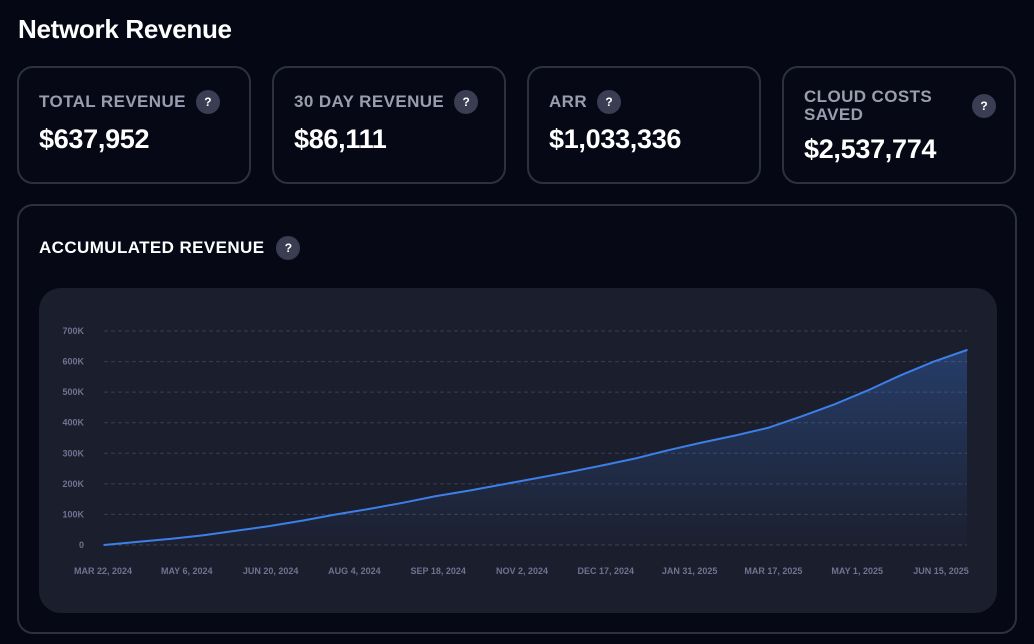 The image size is (1034, 644). What do you see at coordinates (354, 571) in the screenshot?
I see `x-tick-label: AUG 4, 2024` at bounding box center [354, 571].